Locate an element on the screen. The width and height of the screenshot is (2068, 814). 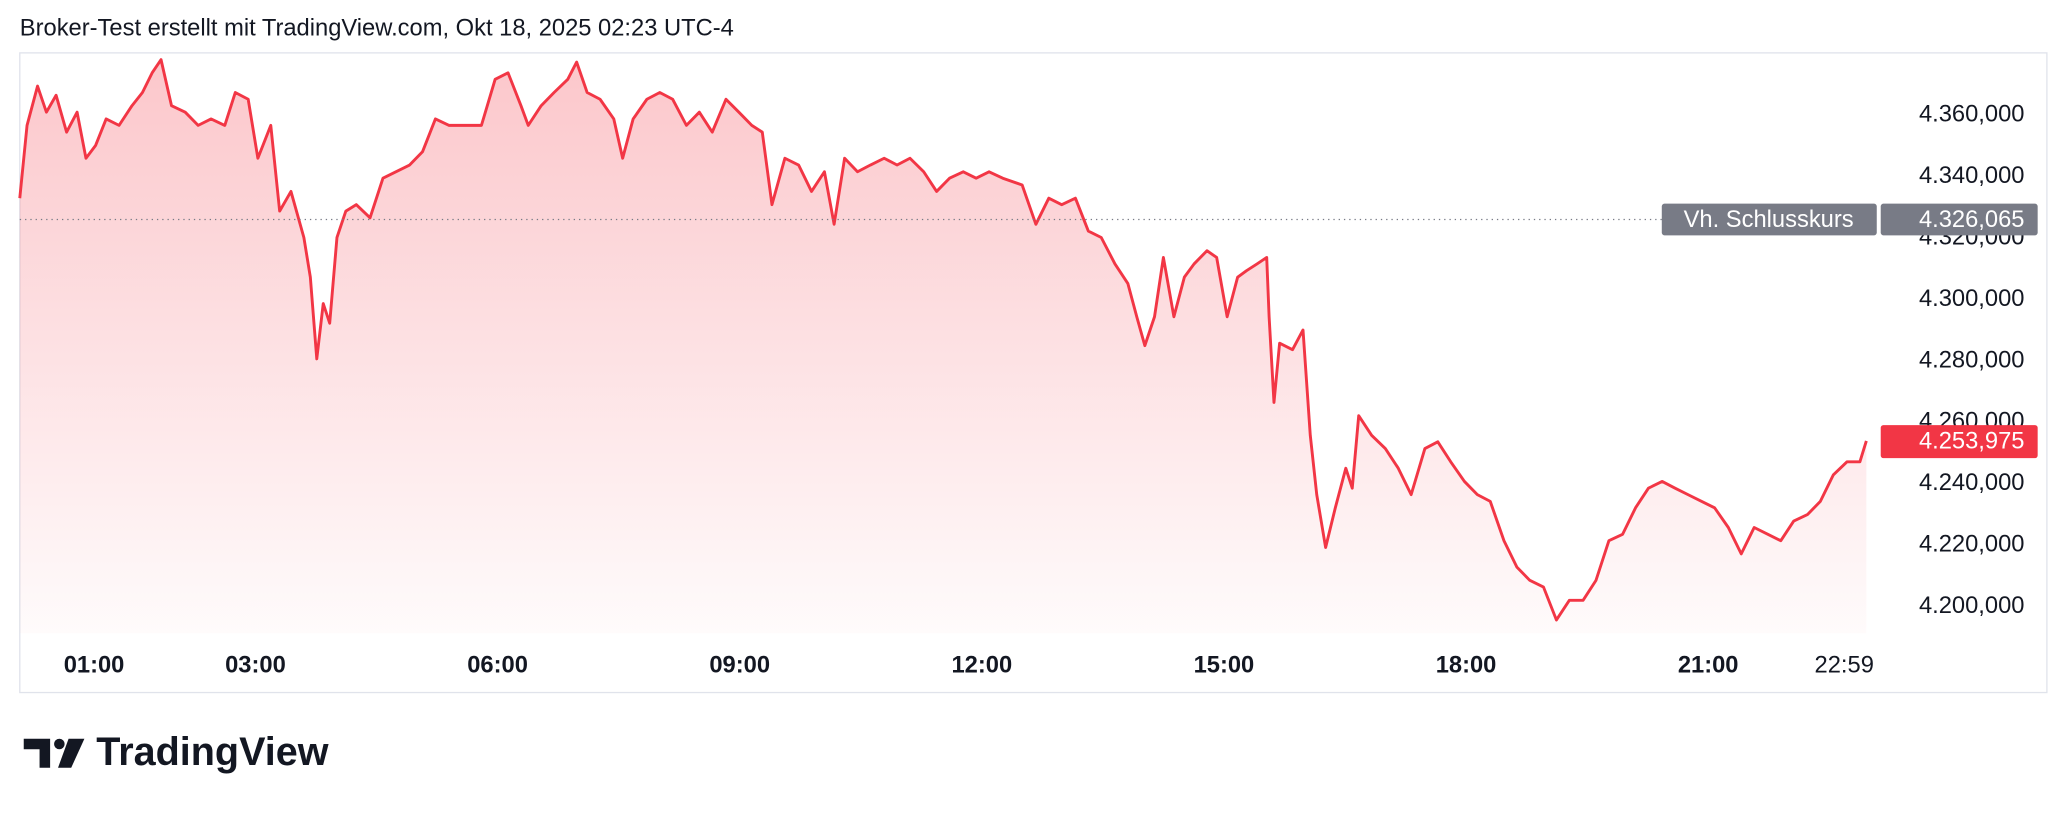
y-tick-label: 4.220,000 is located at coordinates (1972, 545).